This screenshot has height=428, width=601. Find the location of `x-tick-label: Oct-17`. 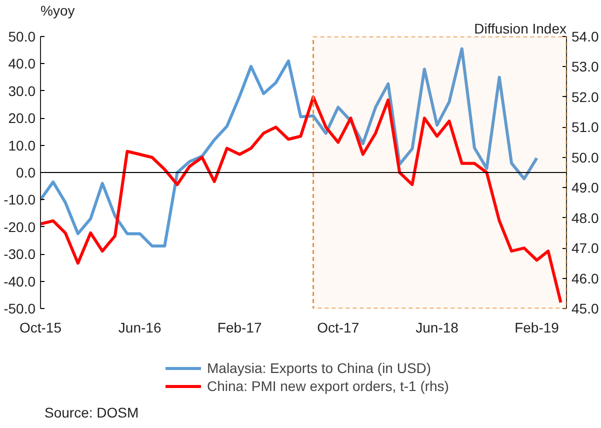

x-tick-label: Oct-17 is located at coordinates (338, 328).